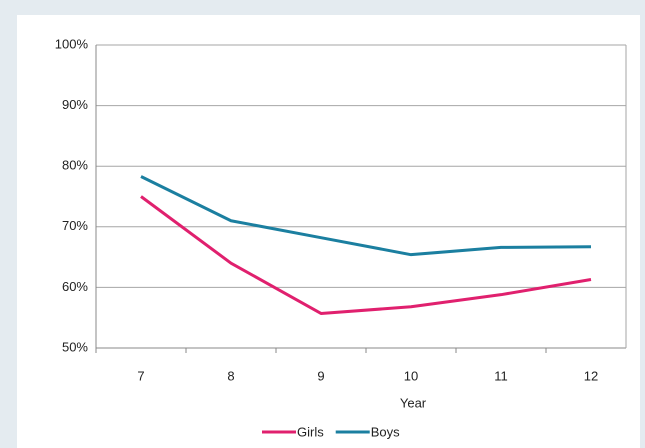  Describe the element at coordinates (413, 402) in the screenshot. I see `x-axis-title: Year` at that location.